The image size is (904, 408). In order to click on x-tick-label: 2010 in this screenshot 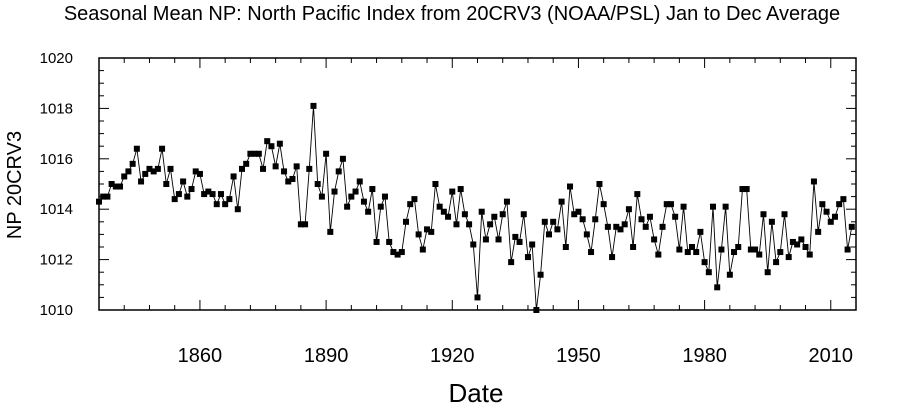, I will do `click(831, 356)`.